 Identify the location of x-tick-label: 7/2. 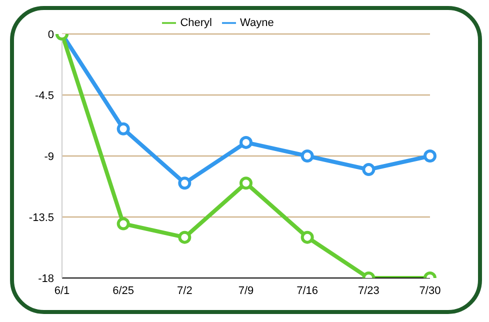
(184, 290).